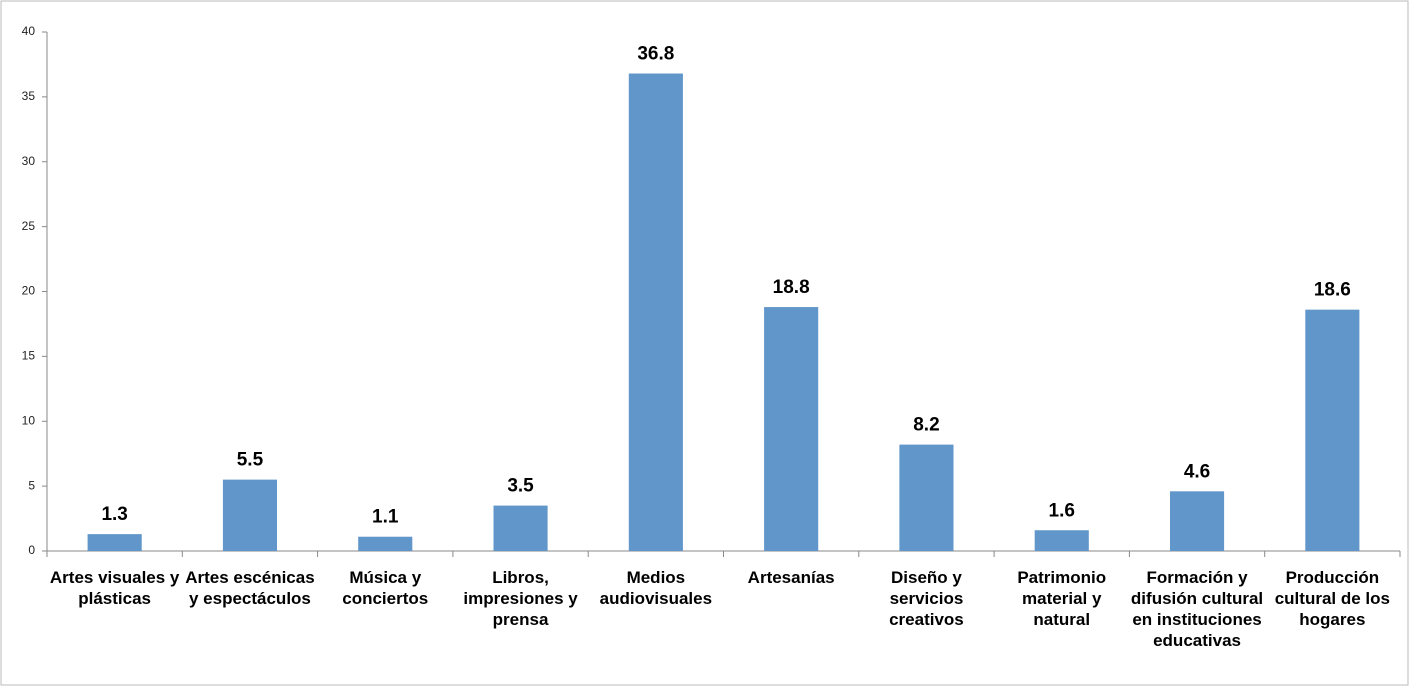 Image resolution: width=1410 pixels, height=686 pixels. What do you see at coordinates (29, 226) in the screenshot?
I see `y-tick-label: 25` at bounding box center [29, 226].